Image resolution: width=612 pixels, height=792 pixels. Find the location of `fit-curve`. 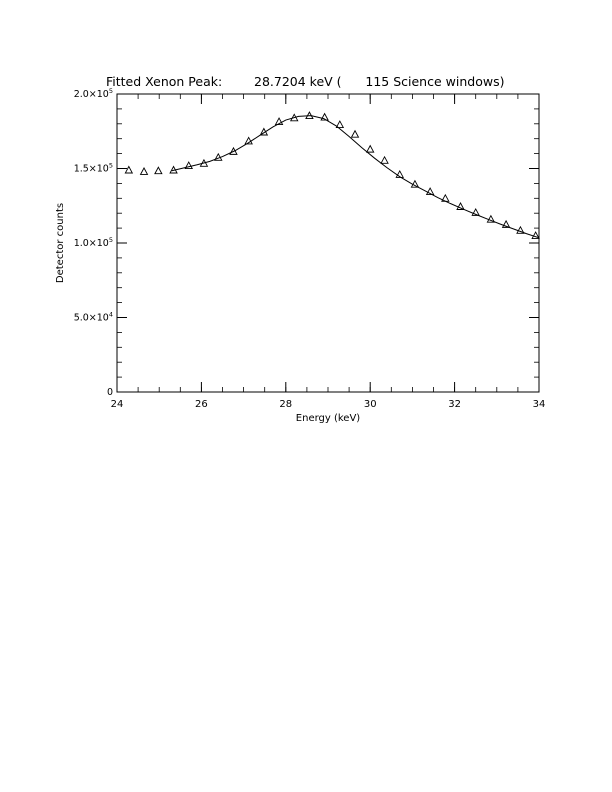

fit-curve is located at coordinates (355, 177).